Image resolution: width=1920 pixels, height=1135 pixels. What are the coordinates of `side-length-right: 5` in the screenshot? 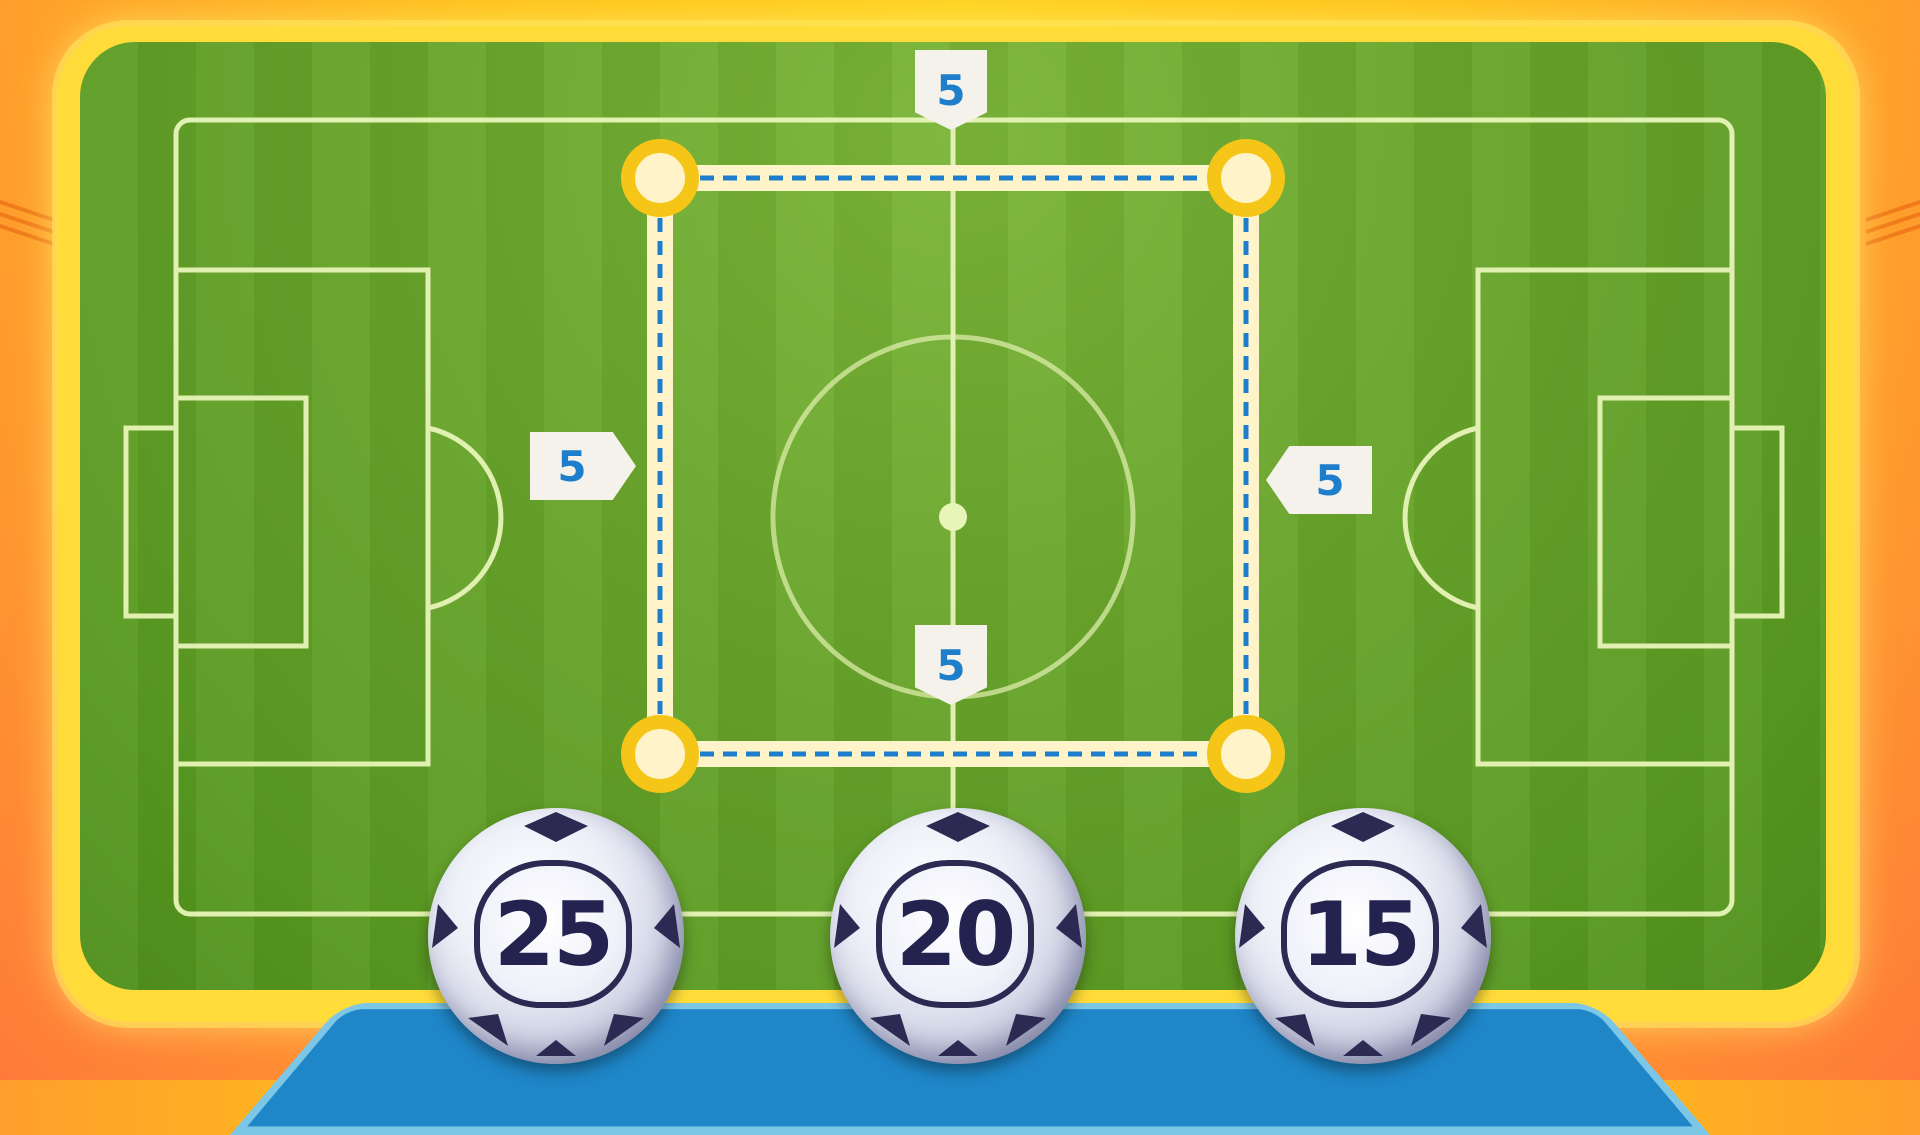 It's located at (1319, 480).